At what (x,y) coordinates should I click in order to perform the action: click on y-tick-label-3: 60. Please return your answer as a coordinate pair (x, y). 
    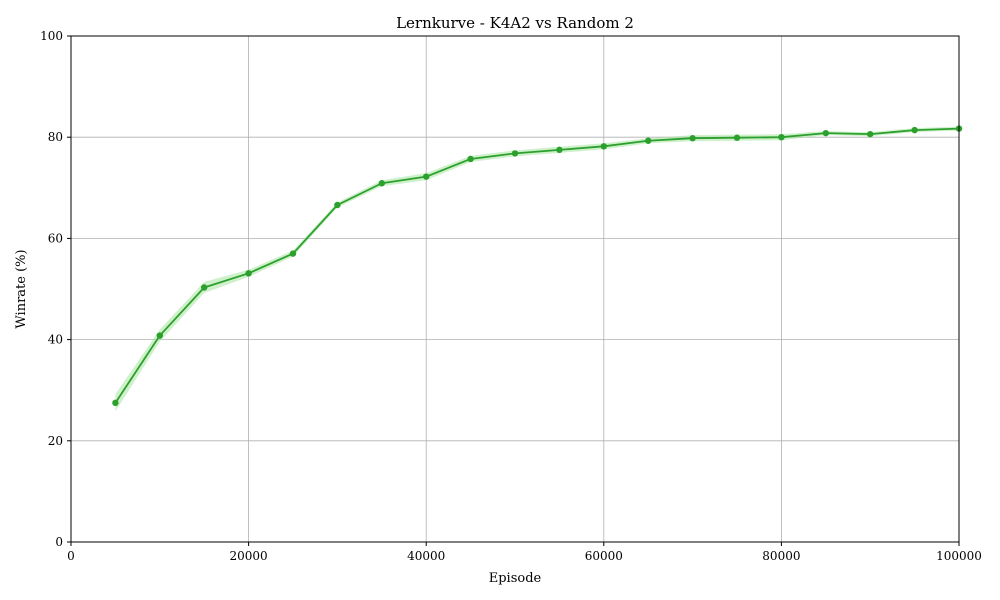
    Looking at the image, I should click on (55, 238).